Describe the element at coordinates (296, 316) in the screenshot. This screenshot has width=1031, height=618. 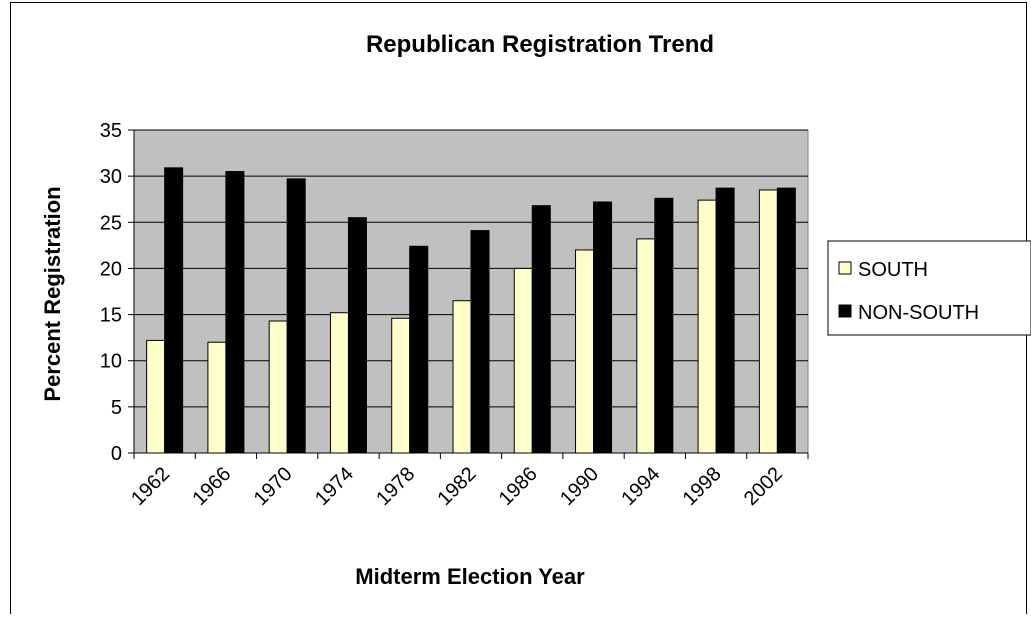
I see `bar-non-south-1970` at that location.